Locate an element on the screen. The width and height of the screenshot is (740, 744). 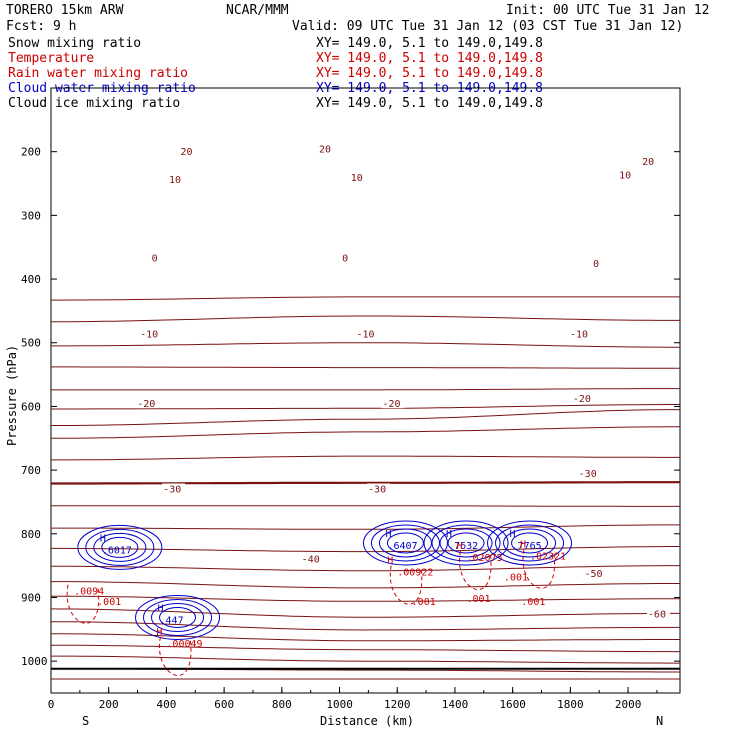
temperature-contour-label: -60 is located at coordinates (657, 614).